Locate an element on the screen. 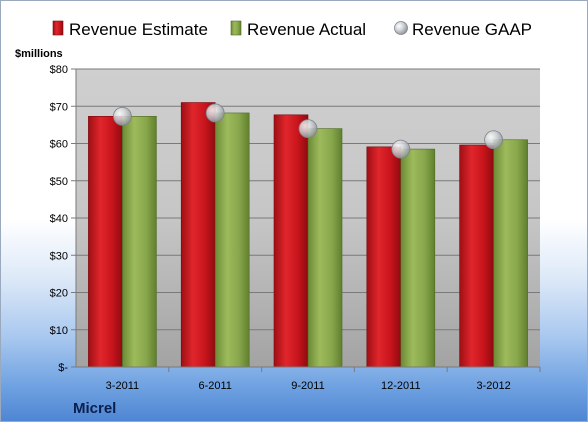 This screenshot has height=422, width=588. gaap-markers is located at coordinates (308, 131).